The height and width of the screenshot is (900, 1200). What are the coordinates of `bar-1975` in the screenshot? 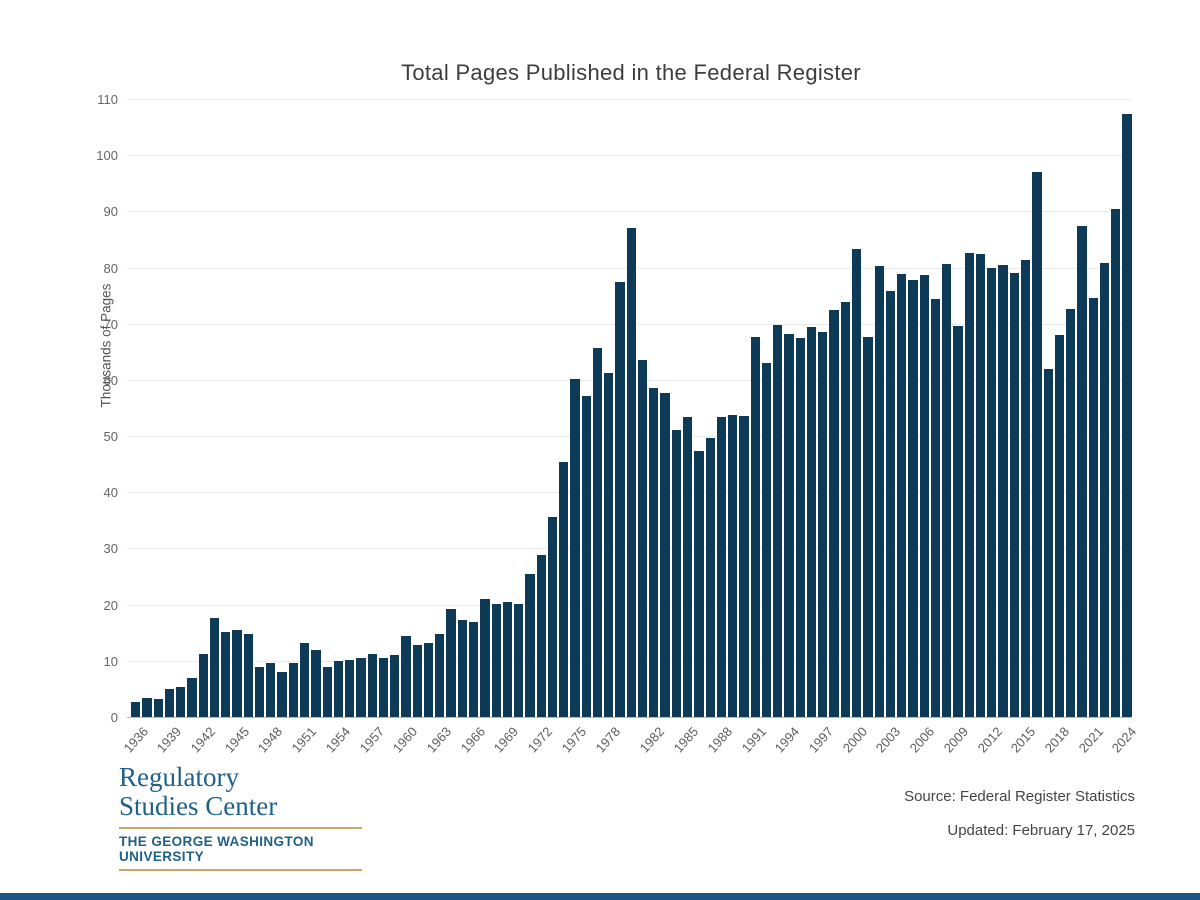 It's located at (575, 547).